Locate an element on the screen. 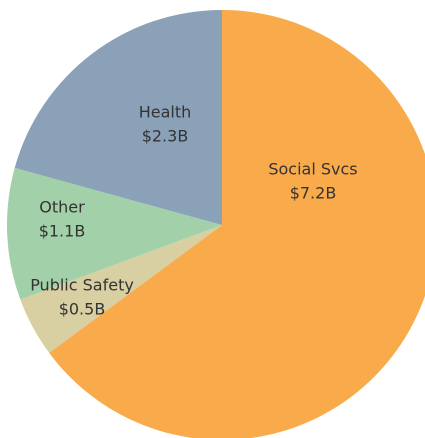 This screenshot has width=425, height=438. slice-value: $0.5B is located at coordinates (82, 309).